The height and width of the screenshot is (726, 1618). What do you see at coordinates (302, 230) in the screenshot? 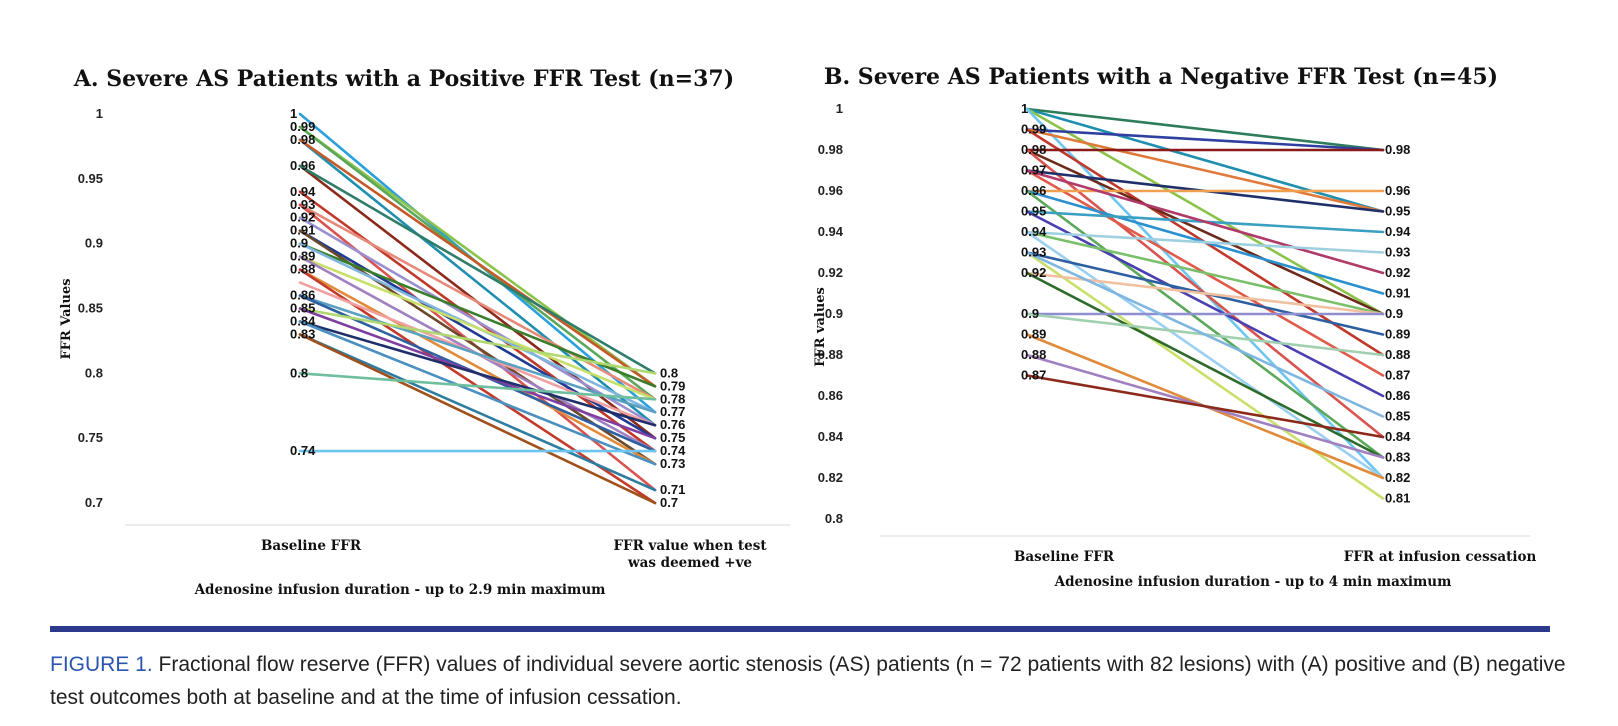
I see `baseline-point-label: 0.91` at bounding box center [302, 230].